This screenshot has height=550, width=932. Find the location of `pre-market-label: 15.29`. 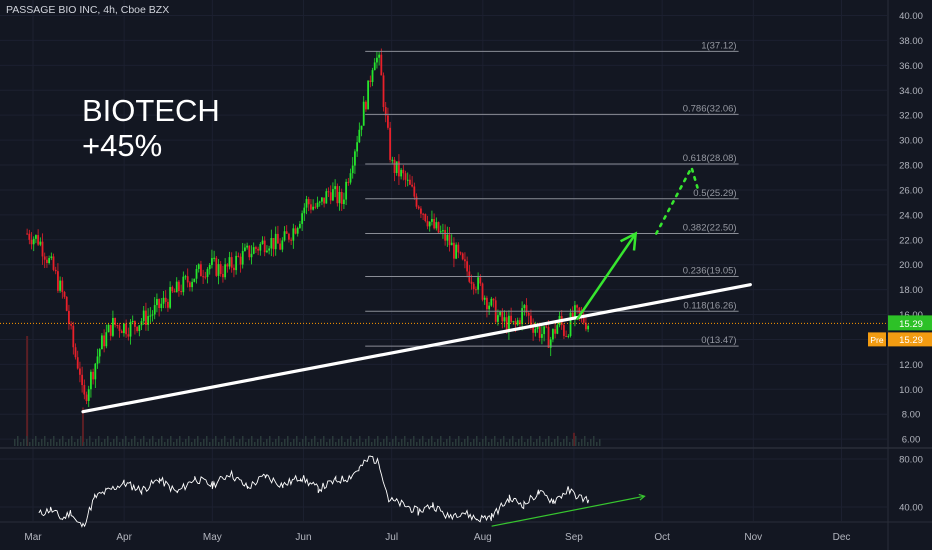

pre-market-label: 15.29 is located at coordinates (911, 340).